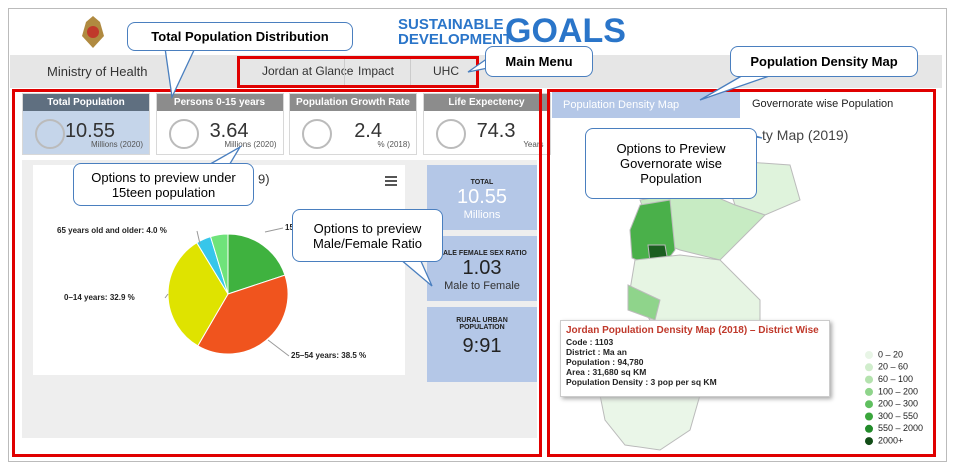  What do you see at coordinates (486, 102) in the screenshot?
I see `kpi-title: Life Expectency` at bounding box center [486, 102].